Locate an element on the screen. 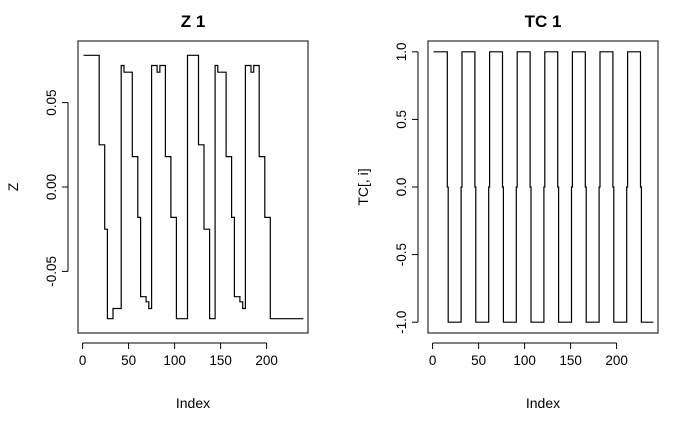 This screenshot has height=432, width=700. y-tick-label: 0.00 is located at coordinates (51, 187).